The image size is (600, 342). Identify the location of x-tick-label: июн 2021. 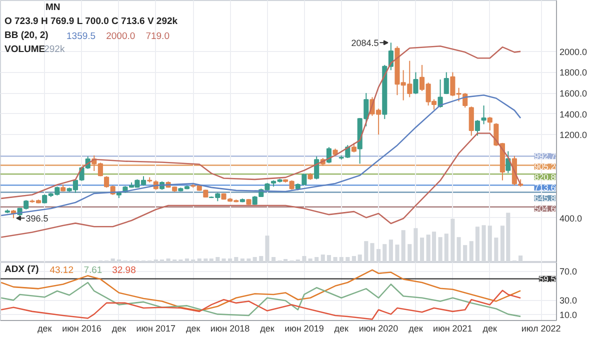
(452, 329).